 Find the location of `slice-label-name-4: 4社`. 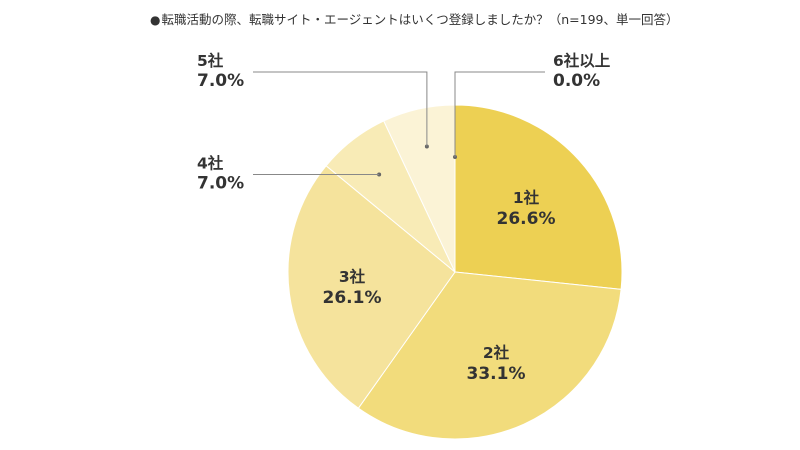

slice-label-name-4: 4社 is located at coordinates (210, 162).